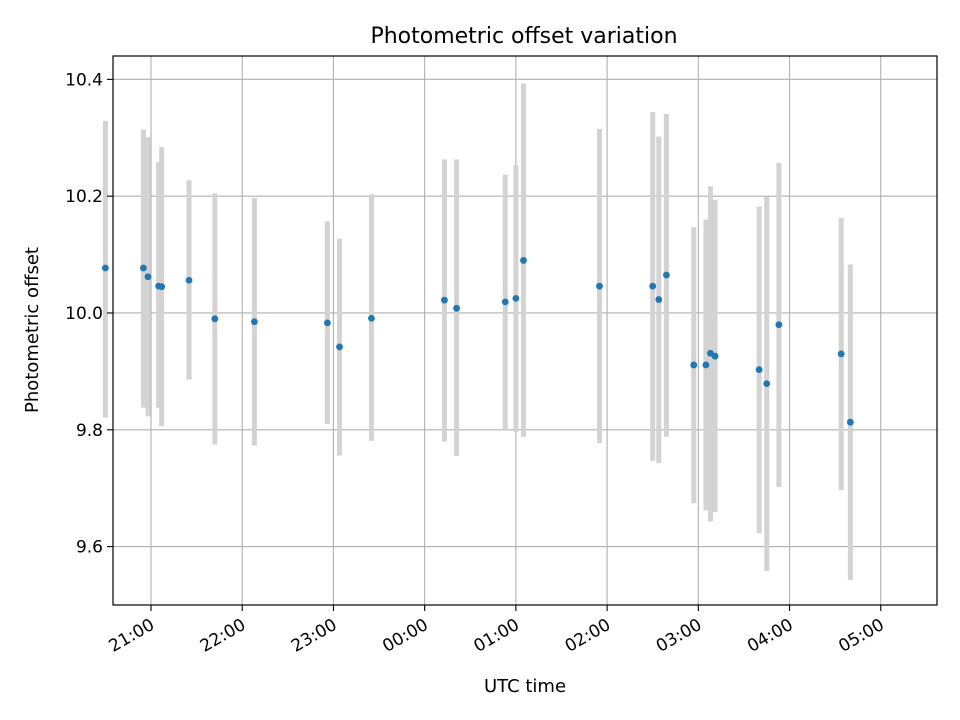  What do you see at coordinates (89, 431) in the screenshot?
I see `y-tick-label: 9.8` at bounding box center [89, 431].